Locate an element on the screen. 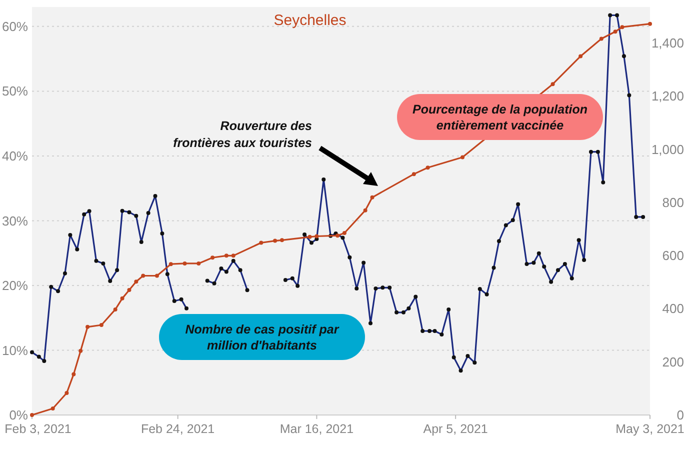 The image size is (696, 450). y2-tick-label: 1,400 is located at coordinates (667, 42).